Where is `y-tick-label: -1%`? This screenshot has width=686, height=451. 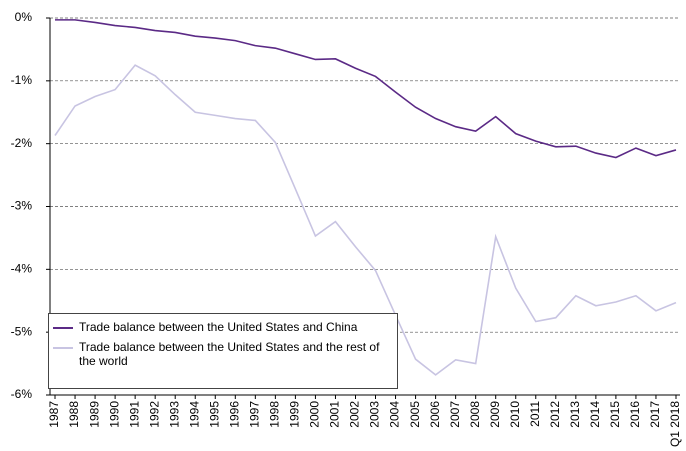
y-tick-label: -1% is located at coordinates (22, 80).